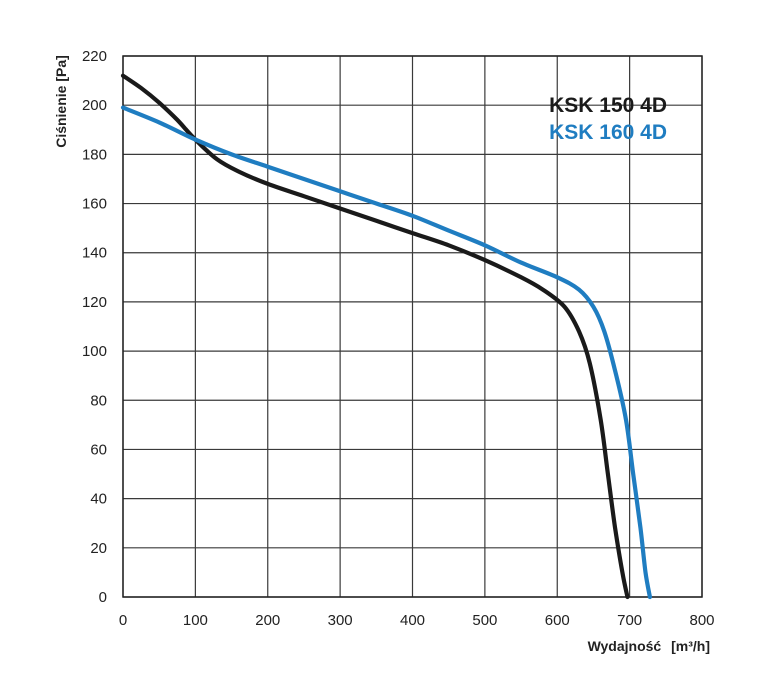 This screenshot has height=678, width=768. What do you see at coordinates (103, 597) in the screenshot?
I see `y-tick-label-0: 0` at bounding box center [103, 597].